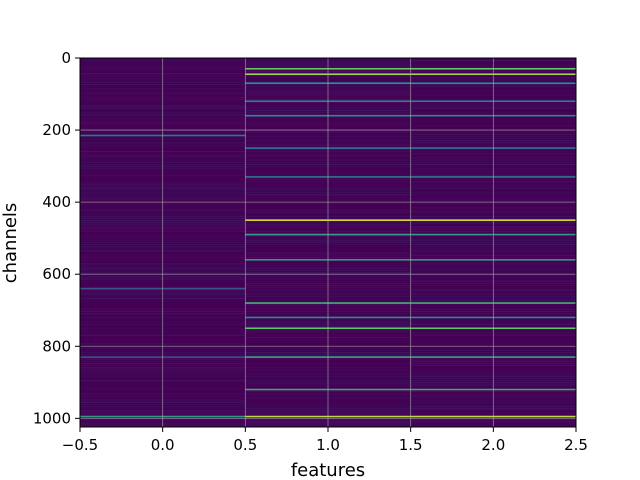 The width and height of the screenshot is (640, 480). What do you see at coordinates (328, 445) in the screenshot?
I see `x-tick-label: 1.0` at bounding box center [328, 445].